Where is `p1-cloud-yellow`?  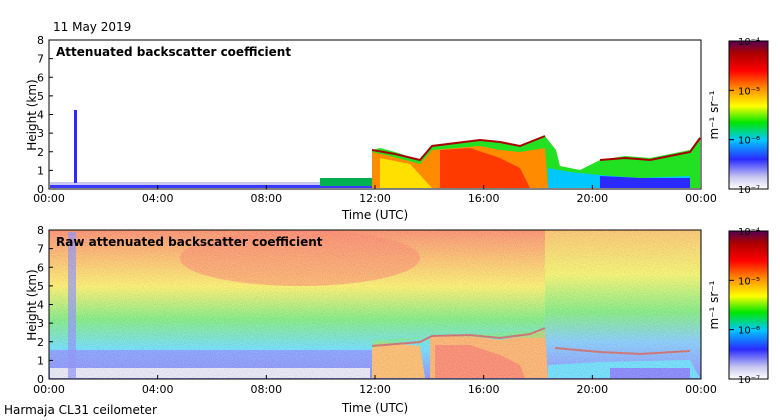
p1-cloud-yellow is located at coordinates (406, 173).